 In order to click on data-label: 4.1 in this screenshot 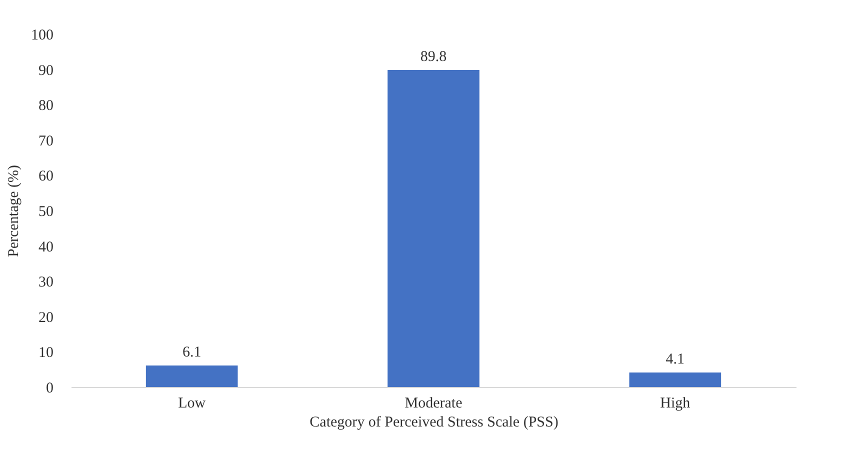, I will do `click(675, 360)`.